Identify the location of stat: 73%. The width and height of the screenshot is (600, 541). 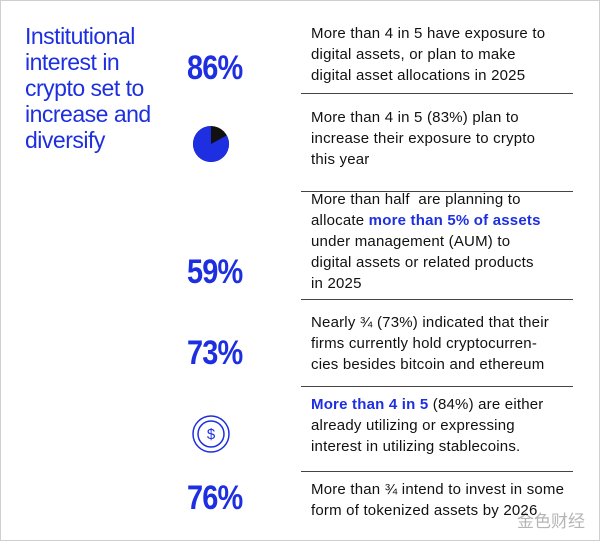
(215, 353).